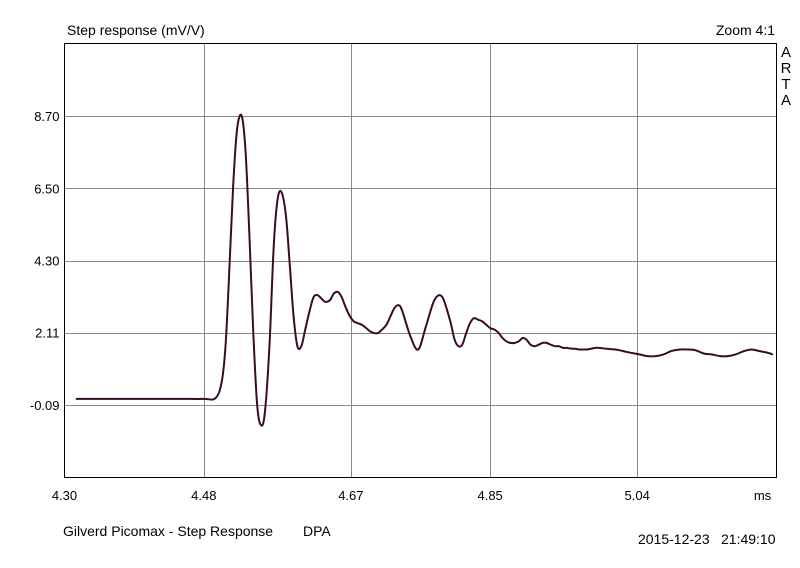 This screenshot has width=800, height=568. I want to click on x-tick-label: 4.85, so click(489, 495).